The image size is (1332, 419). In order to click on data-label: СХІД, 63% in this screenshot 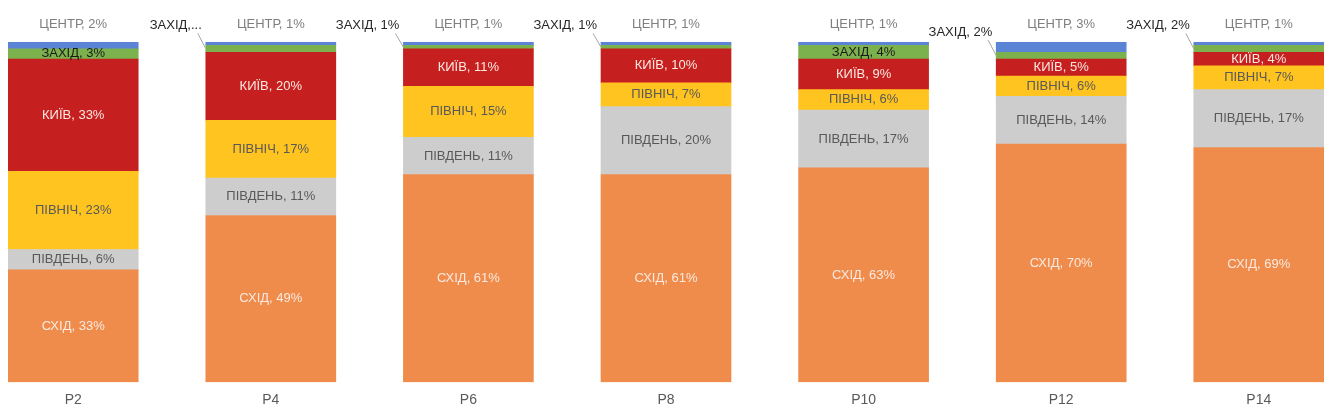, I will do `click(864, 274)`.